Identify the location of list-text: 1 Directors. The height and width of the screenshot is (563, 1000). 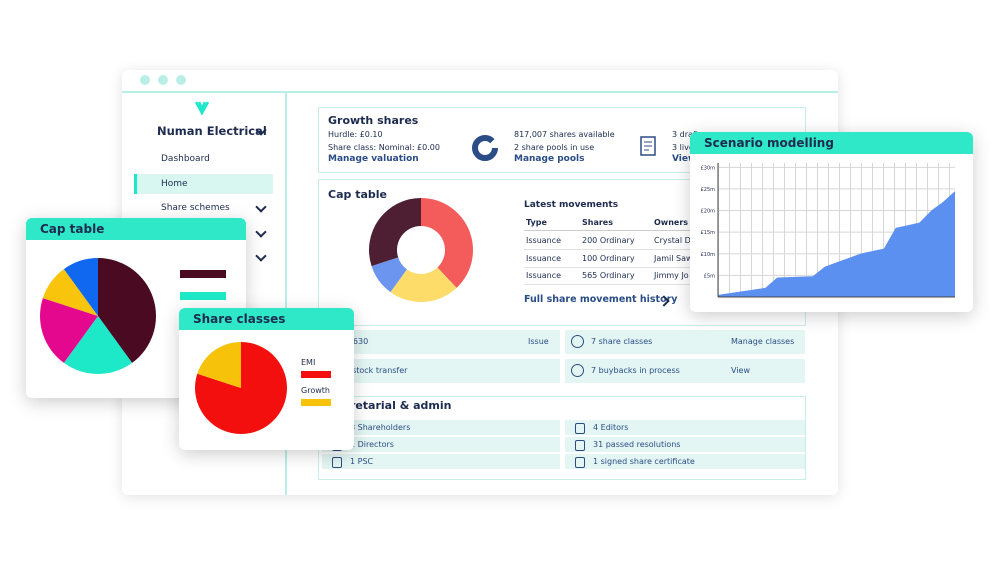
(372, 444).